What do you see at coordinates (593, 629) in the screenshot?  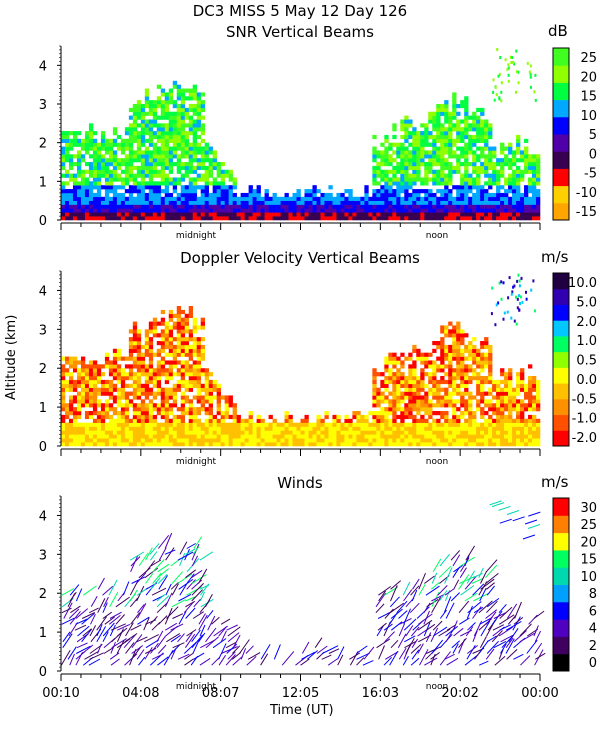 I see `colorbar-label: 4` at bounding box center [593, 629].